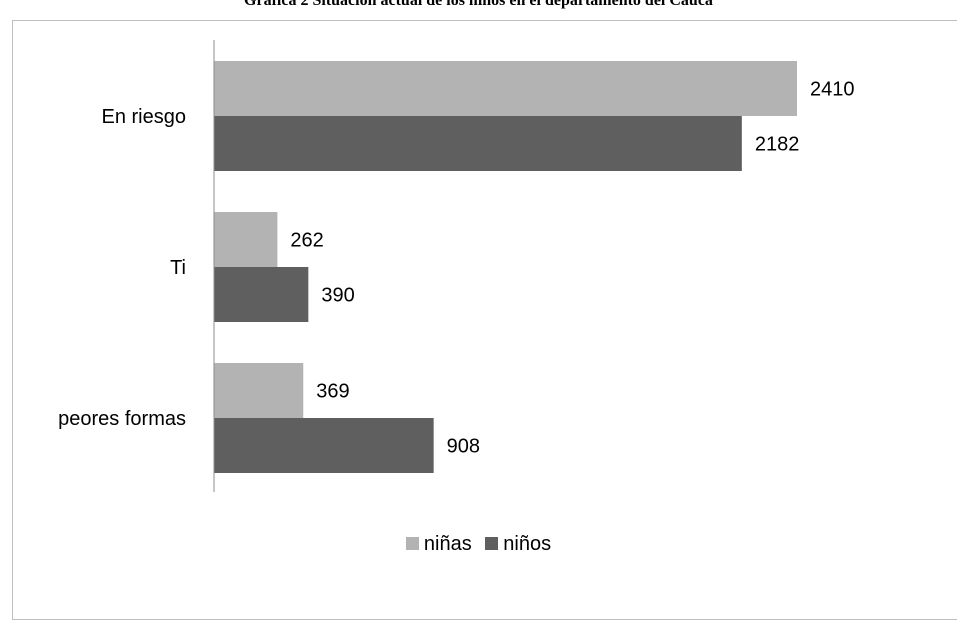 Image resolution: width=957 pixels, height=620 pixels. What do you see at coordinates (412, 543) in the screenshot?
I see `legend-swatch-ninas` at bounding box center [412, 543].